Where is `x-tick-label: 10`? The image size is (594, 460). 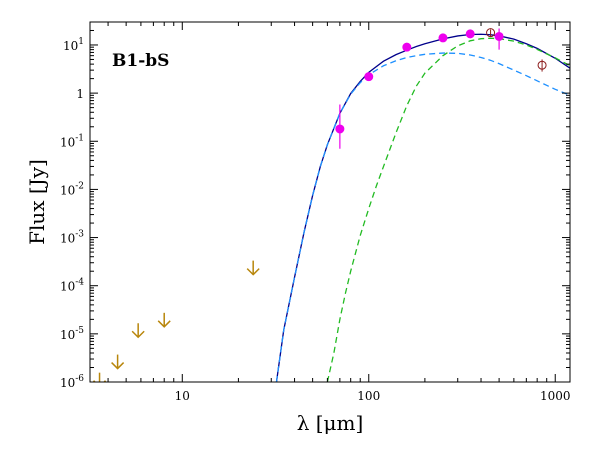
x-tick-label: 10 is located at coordinates (182, 396).